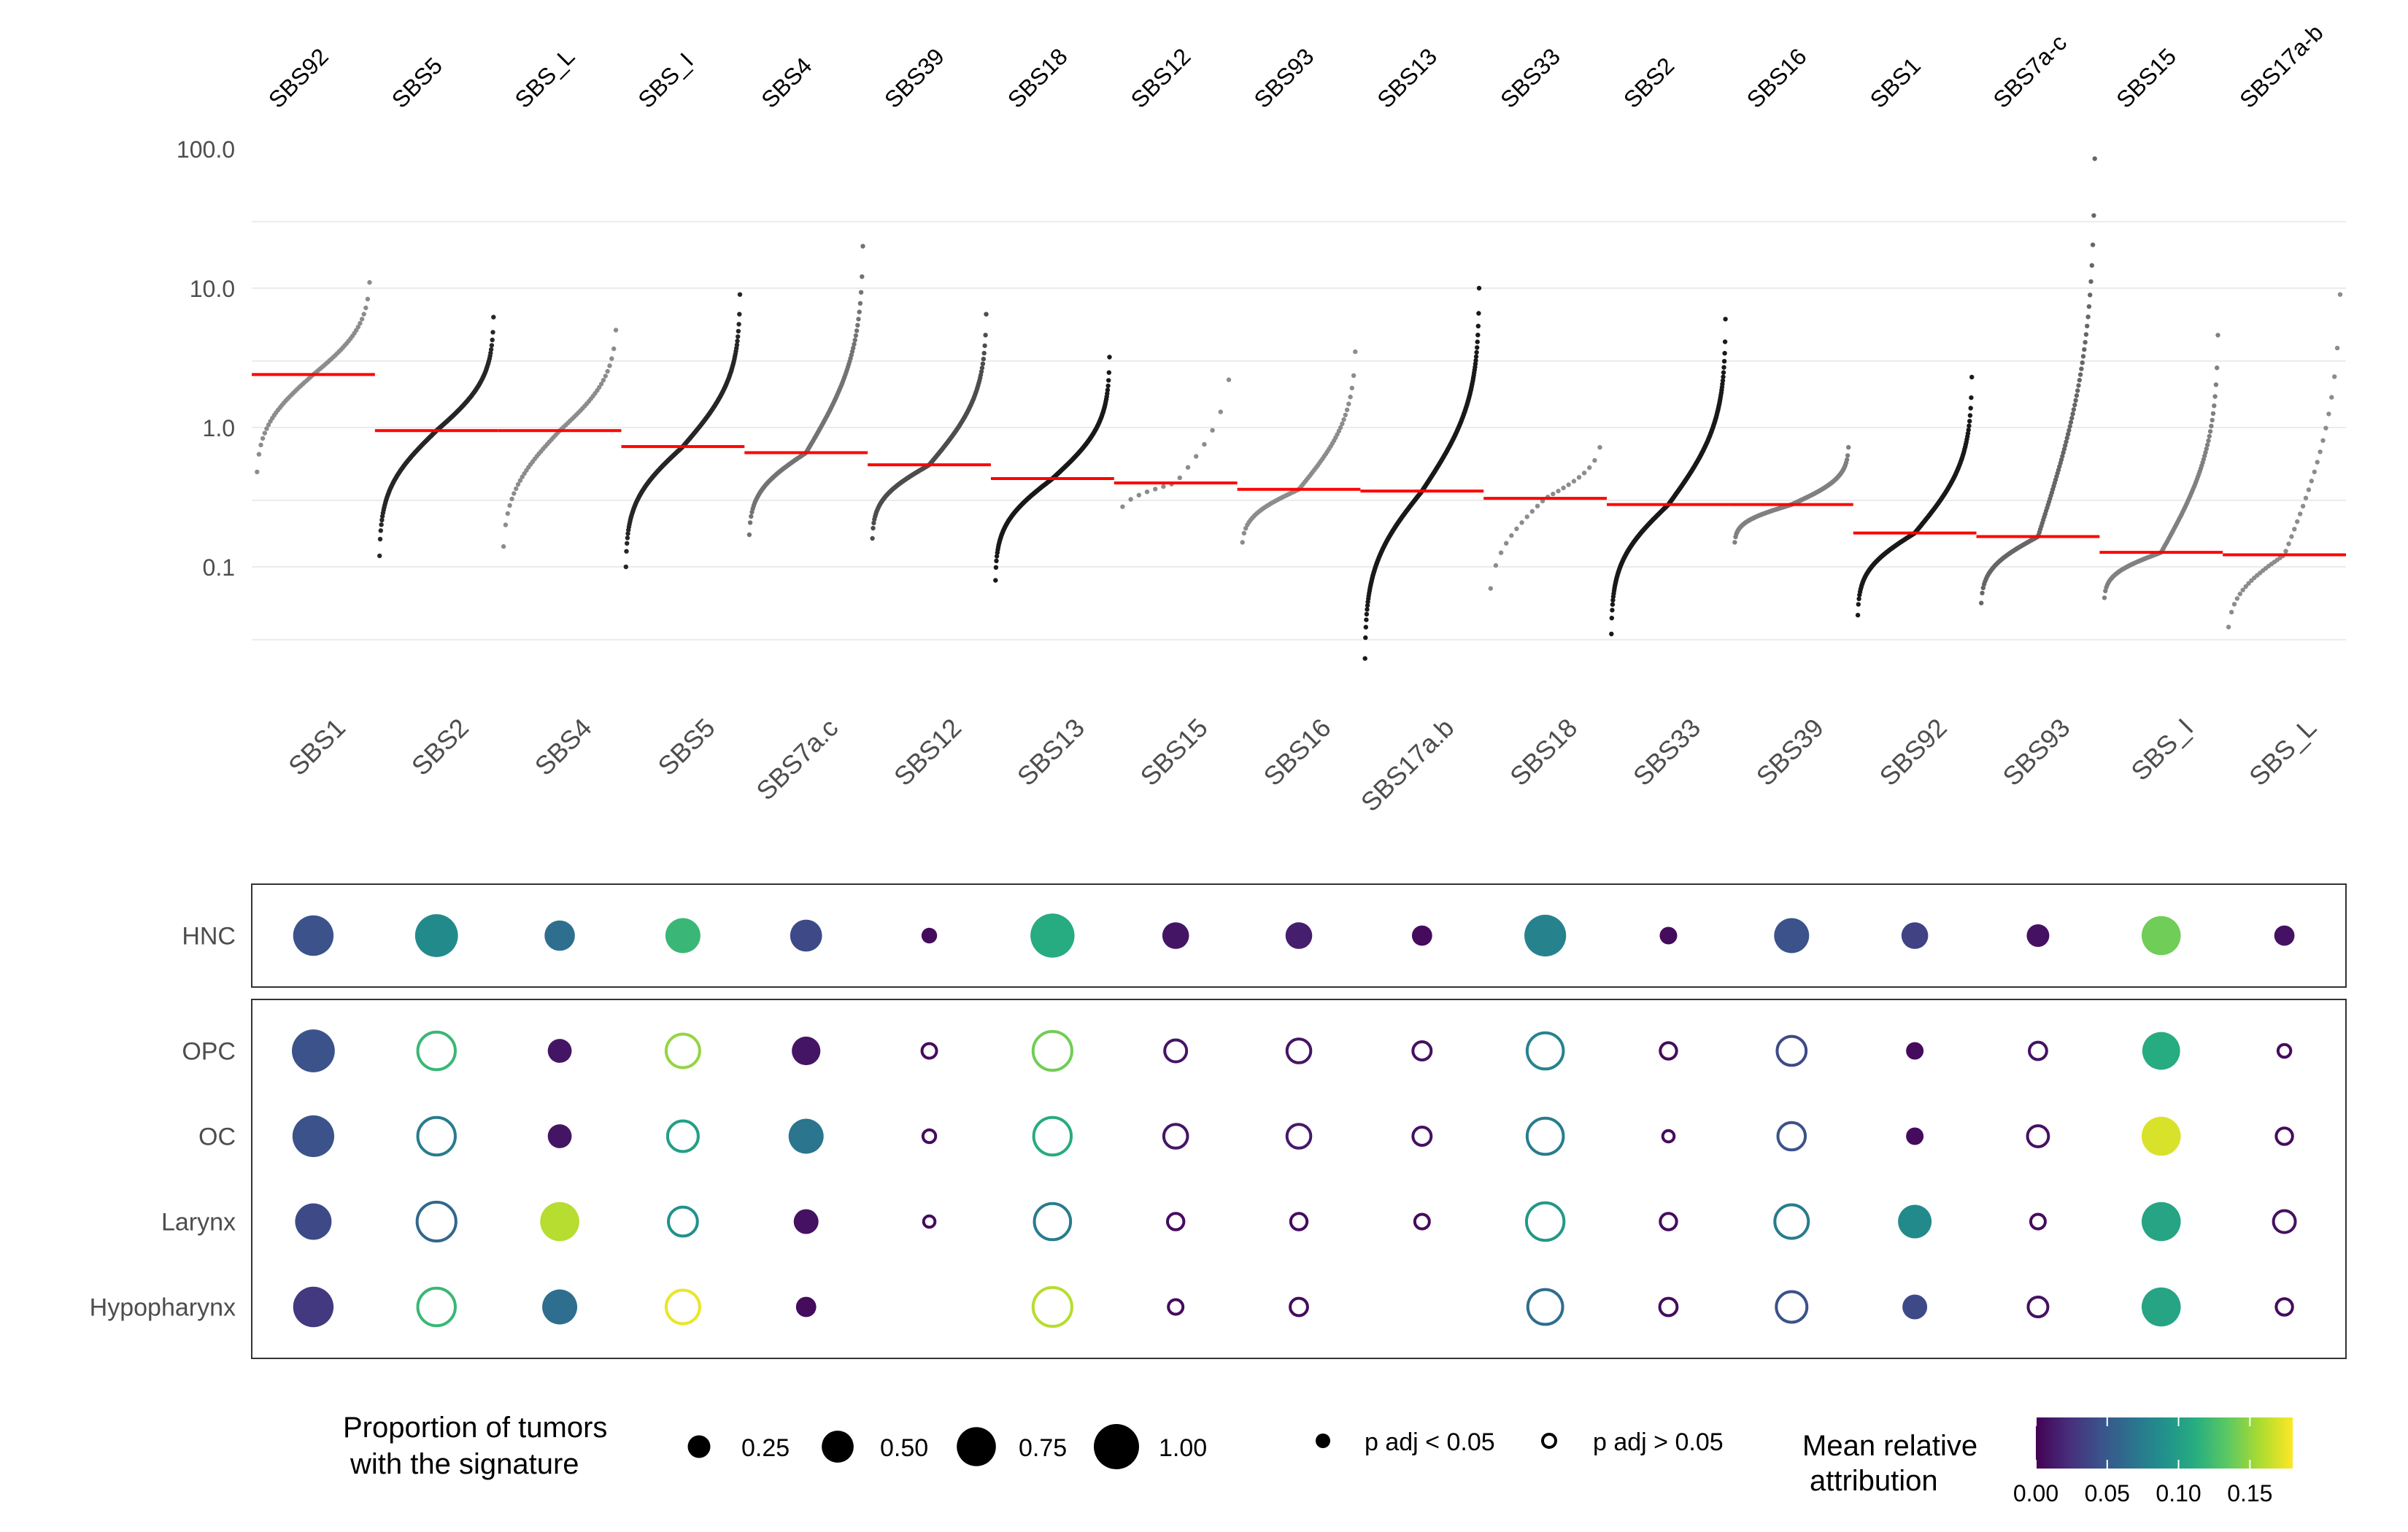 The image size is (2408, 1532). I want to click on size-legend-items: 0.25 0.50 0.75 1.00, so click(947, 1447).